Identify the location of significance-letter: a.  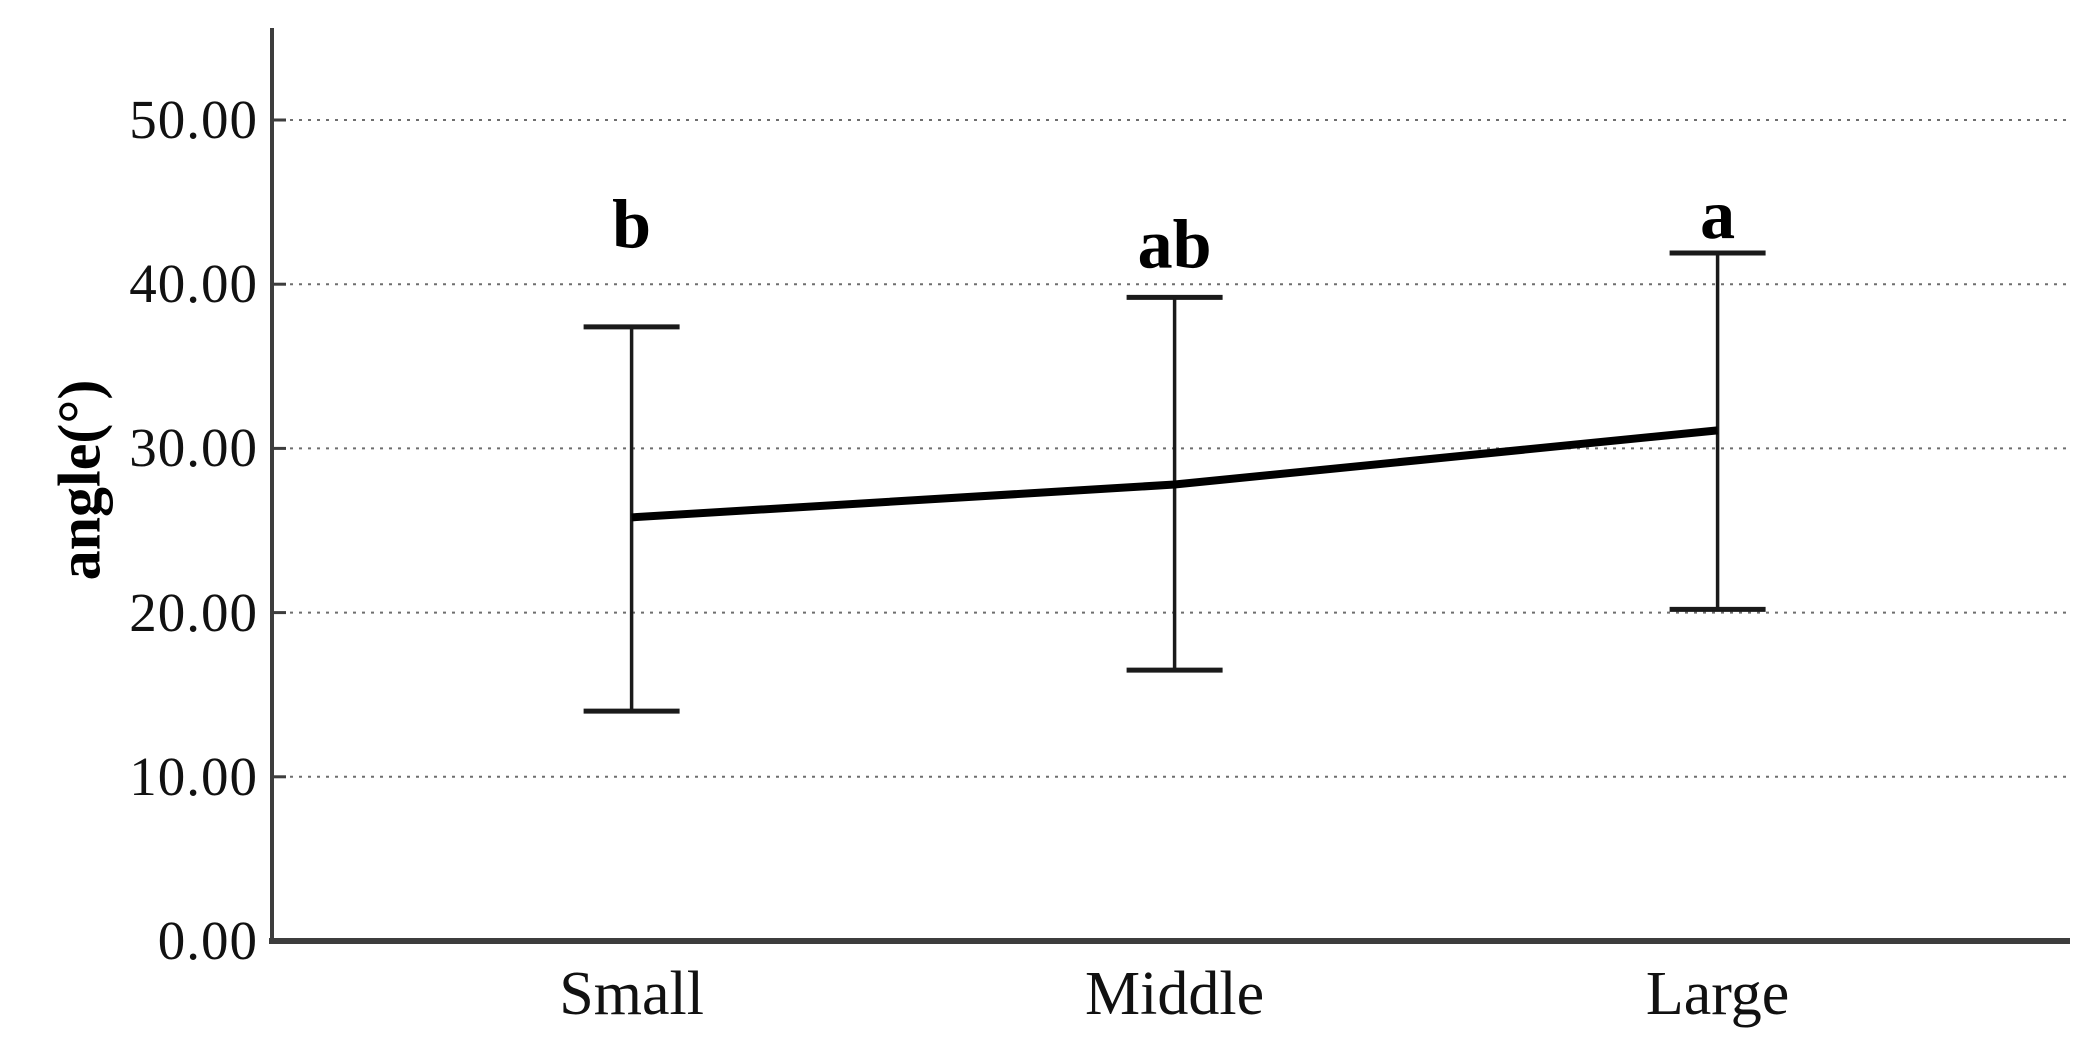
(1717, 215).